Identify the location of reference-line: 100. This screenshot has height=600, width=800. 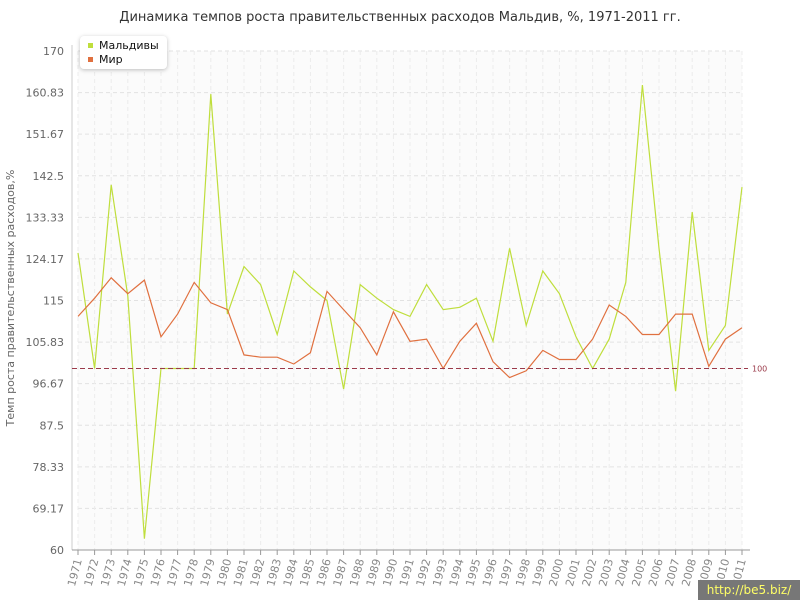
(419, 369).